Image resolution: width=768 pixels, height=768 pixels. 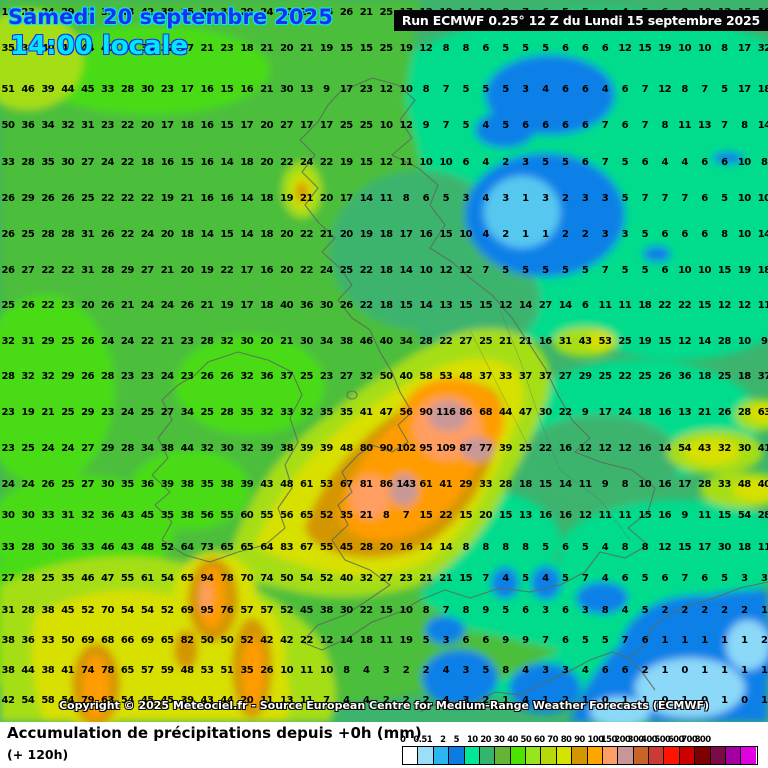 I want to click on grid-value: 32, so click(x=167, y=48).